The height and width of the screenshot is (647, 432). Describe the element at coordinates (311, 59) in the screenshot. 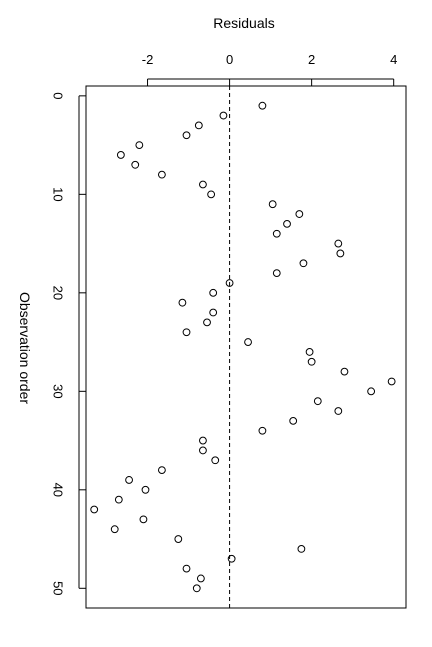

I see `x-tick-label: 2` at that location.